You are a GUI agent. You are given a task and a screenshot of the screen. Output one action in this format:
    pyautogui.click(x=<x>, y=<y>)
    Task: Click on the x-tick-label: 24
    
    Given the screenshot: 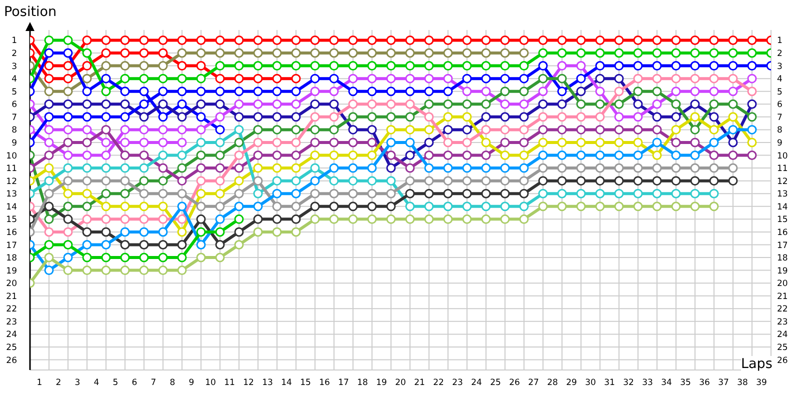 What is the action you would take?
    pyautogui.click(x=476, y=383)
    